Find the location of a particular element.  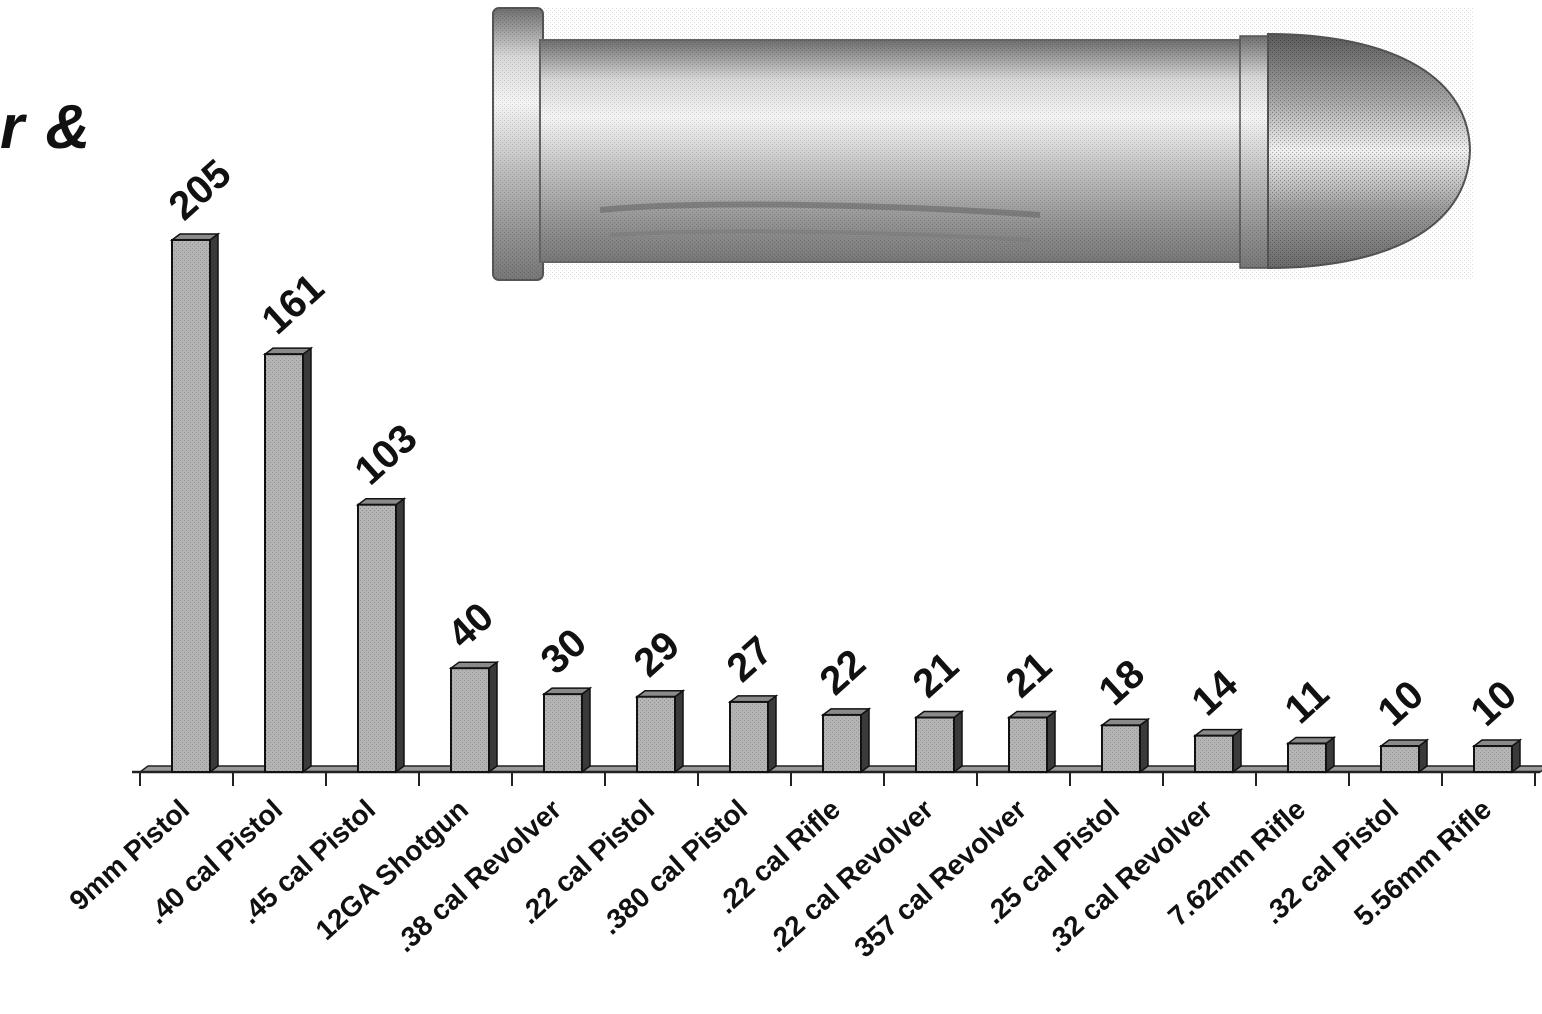

data-label: 11 is located at coordinates (1307, 701).